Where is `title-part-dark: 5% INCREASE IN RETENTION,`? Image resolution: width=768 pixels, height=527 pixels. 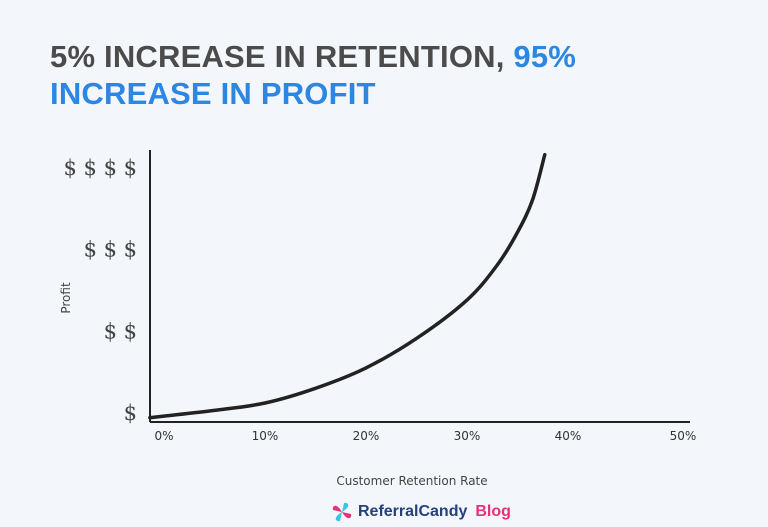 title-part-dark: 5% INCREASE IN RETENTION, is located at coordinates (282, 56).